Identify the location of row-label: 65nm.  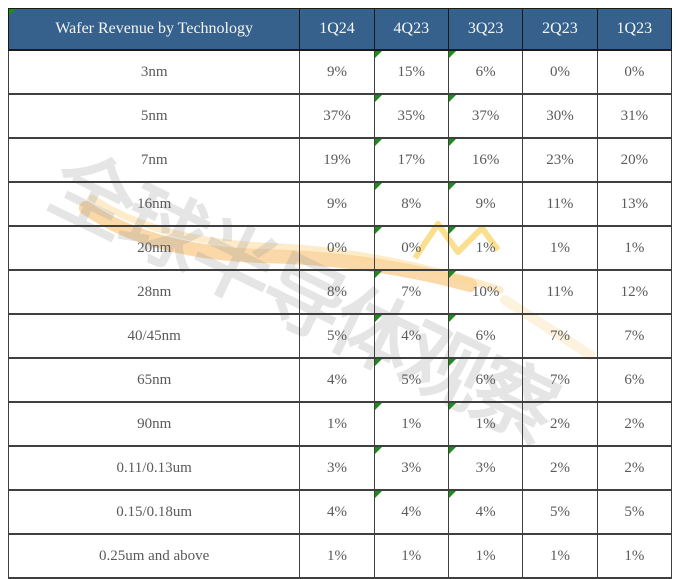
(154, 380).